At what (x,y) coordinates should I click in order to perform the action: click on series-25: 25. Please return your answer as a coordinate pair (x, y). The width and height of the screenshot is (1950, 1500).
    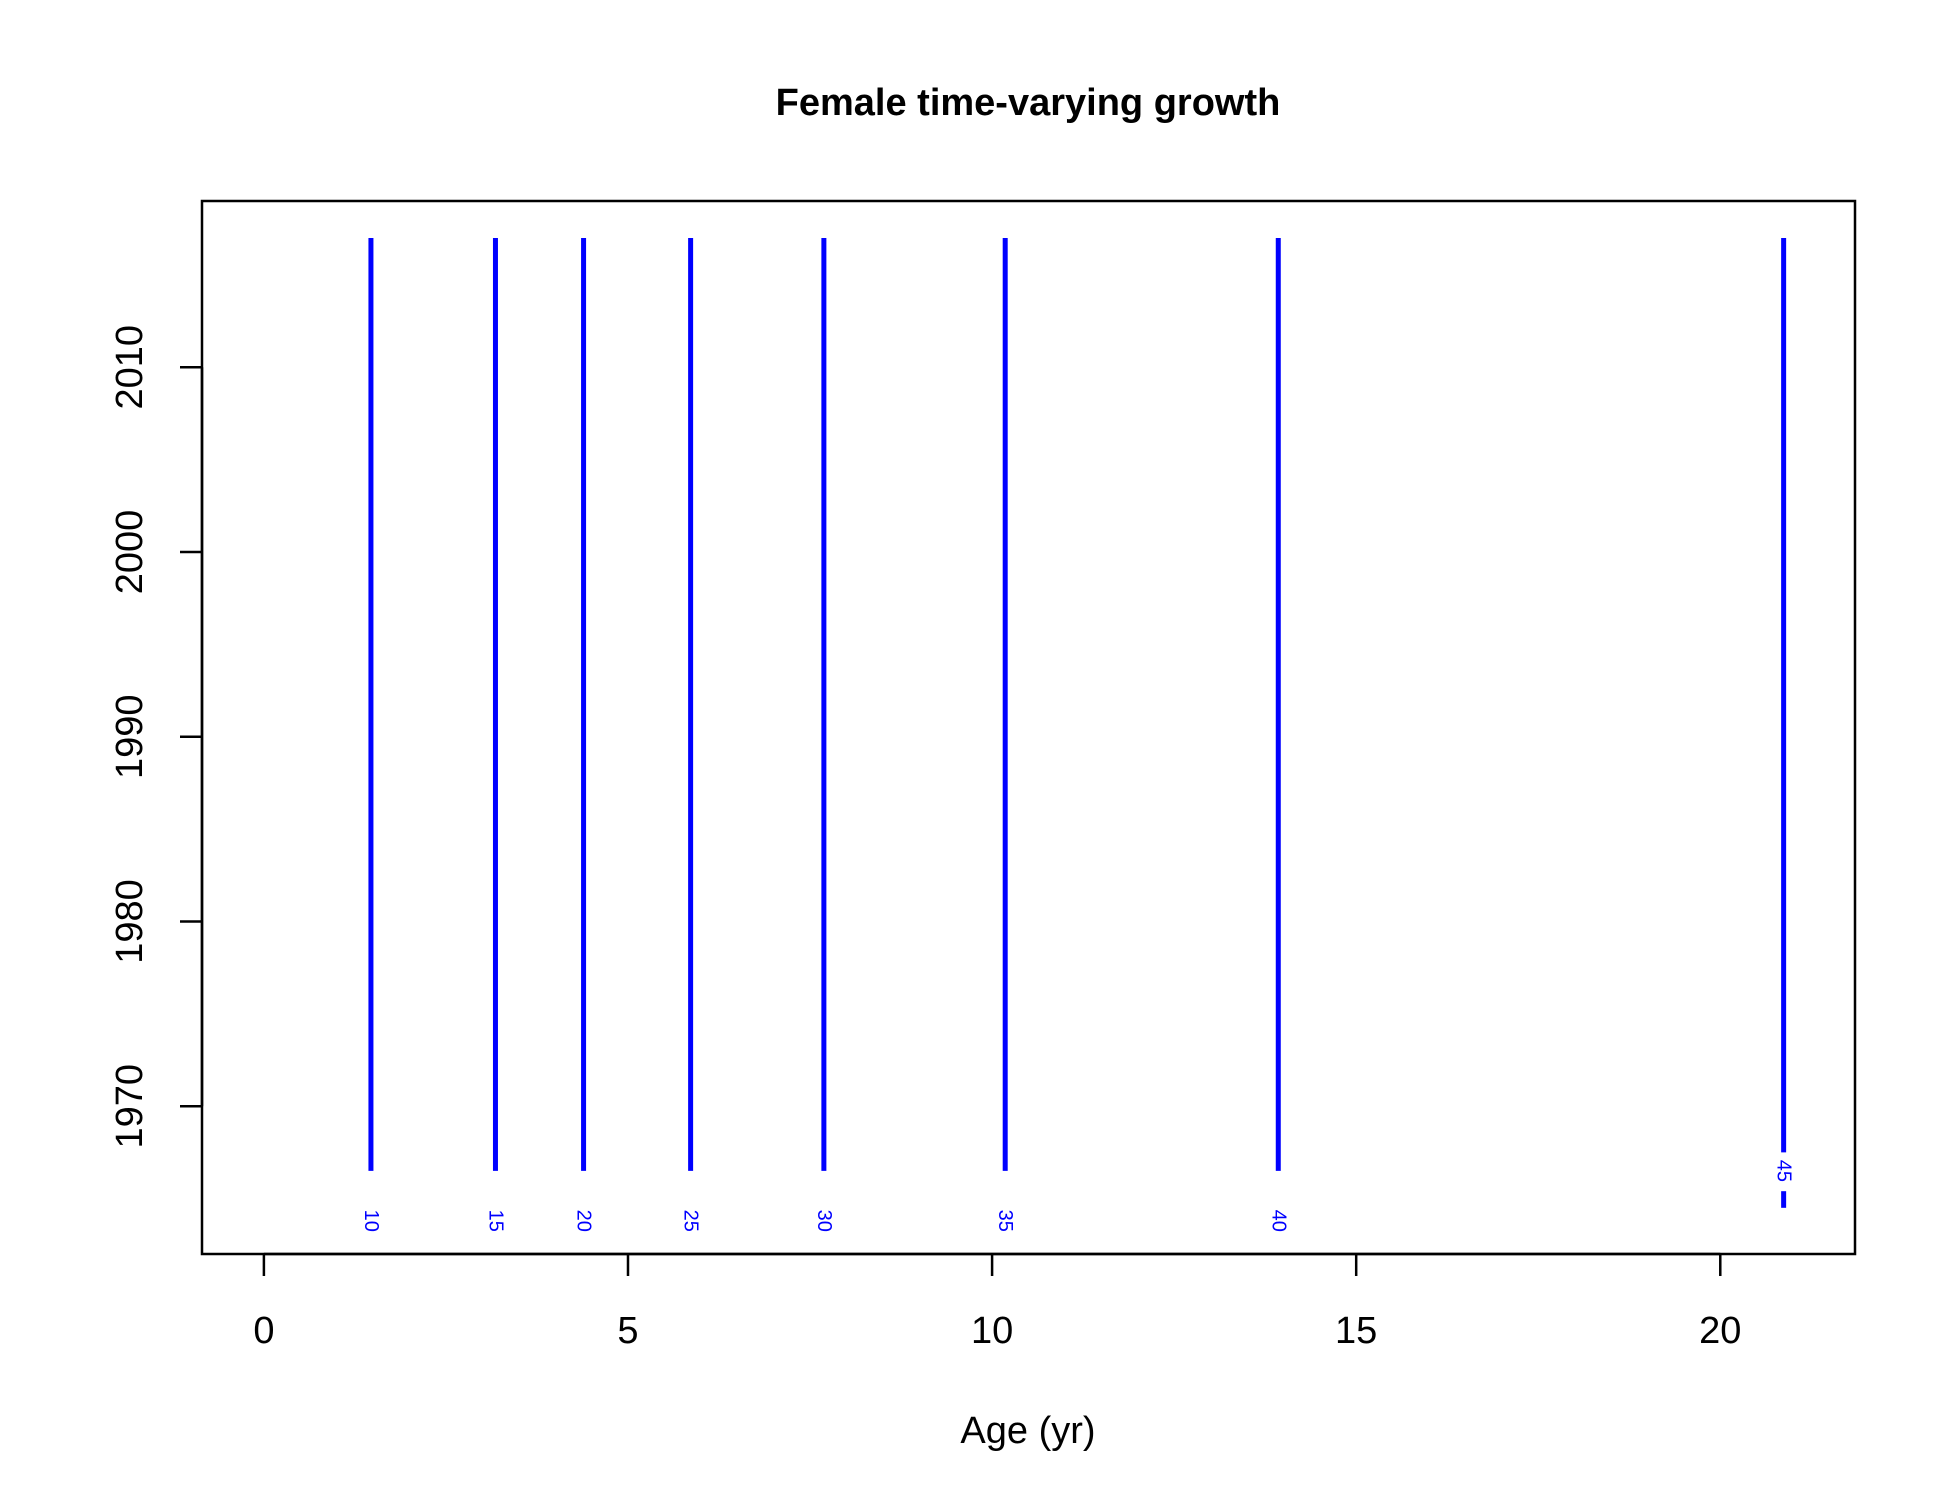
    Looking at the image, I should click on (691, 734).